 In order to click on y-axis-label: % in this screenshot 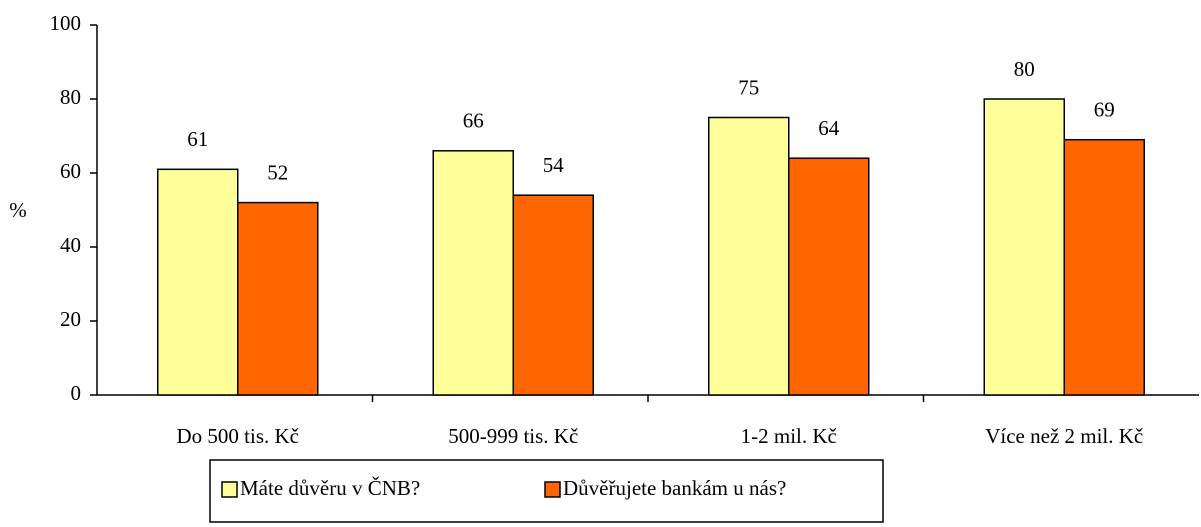, I will do `click(18, 210)`.